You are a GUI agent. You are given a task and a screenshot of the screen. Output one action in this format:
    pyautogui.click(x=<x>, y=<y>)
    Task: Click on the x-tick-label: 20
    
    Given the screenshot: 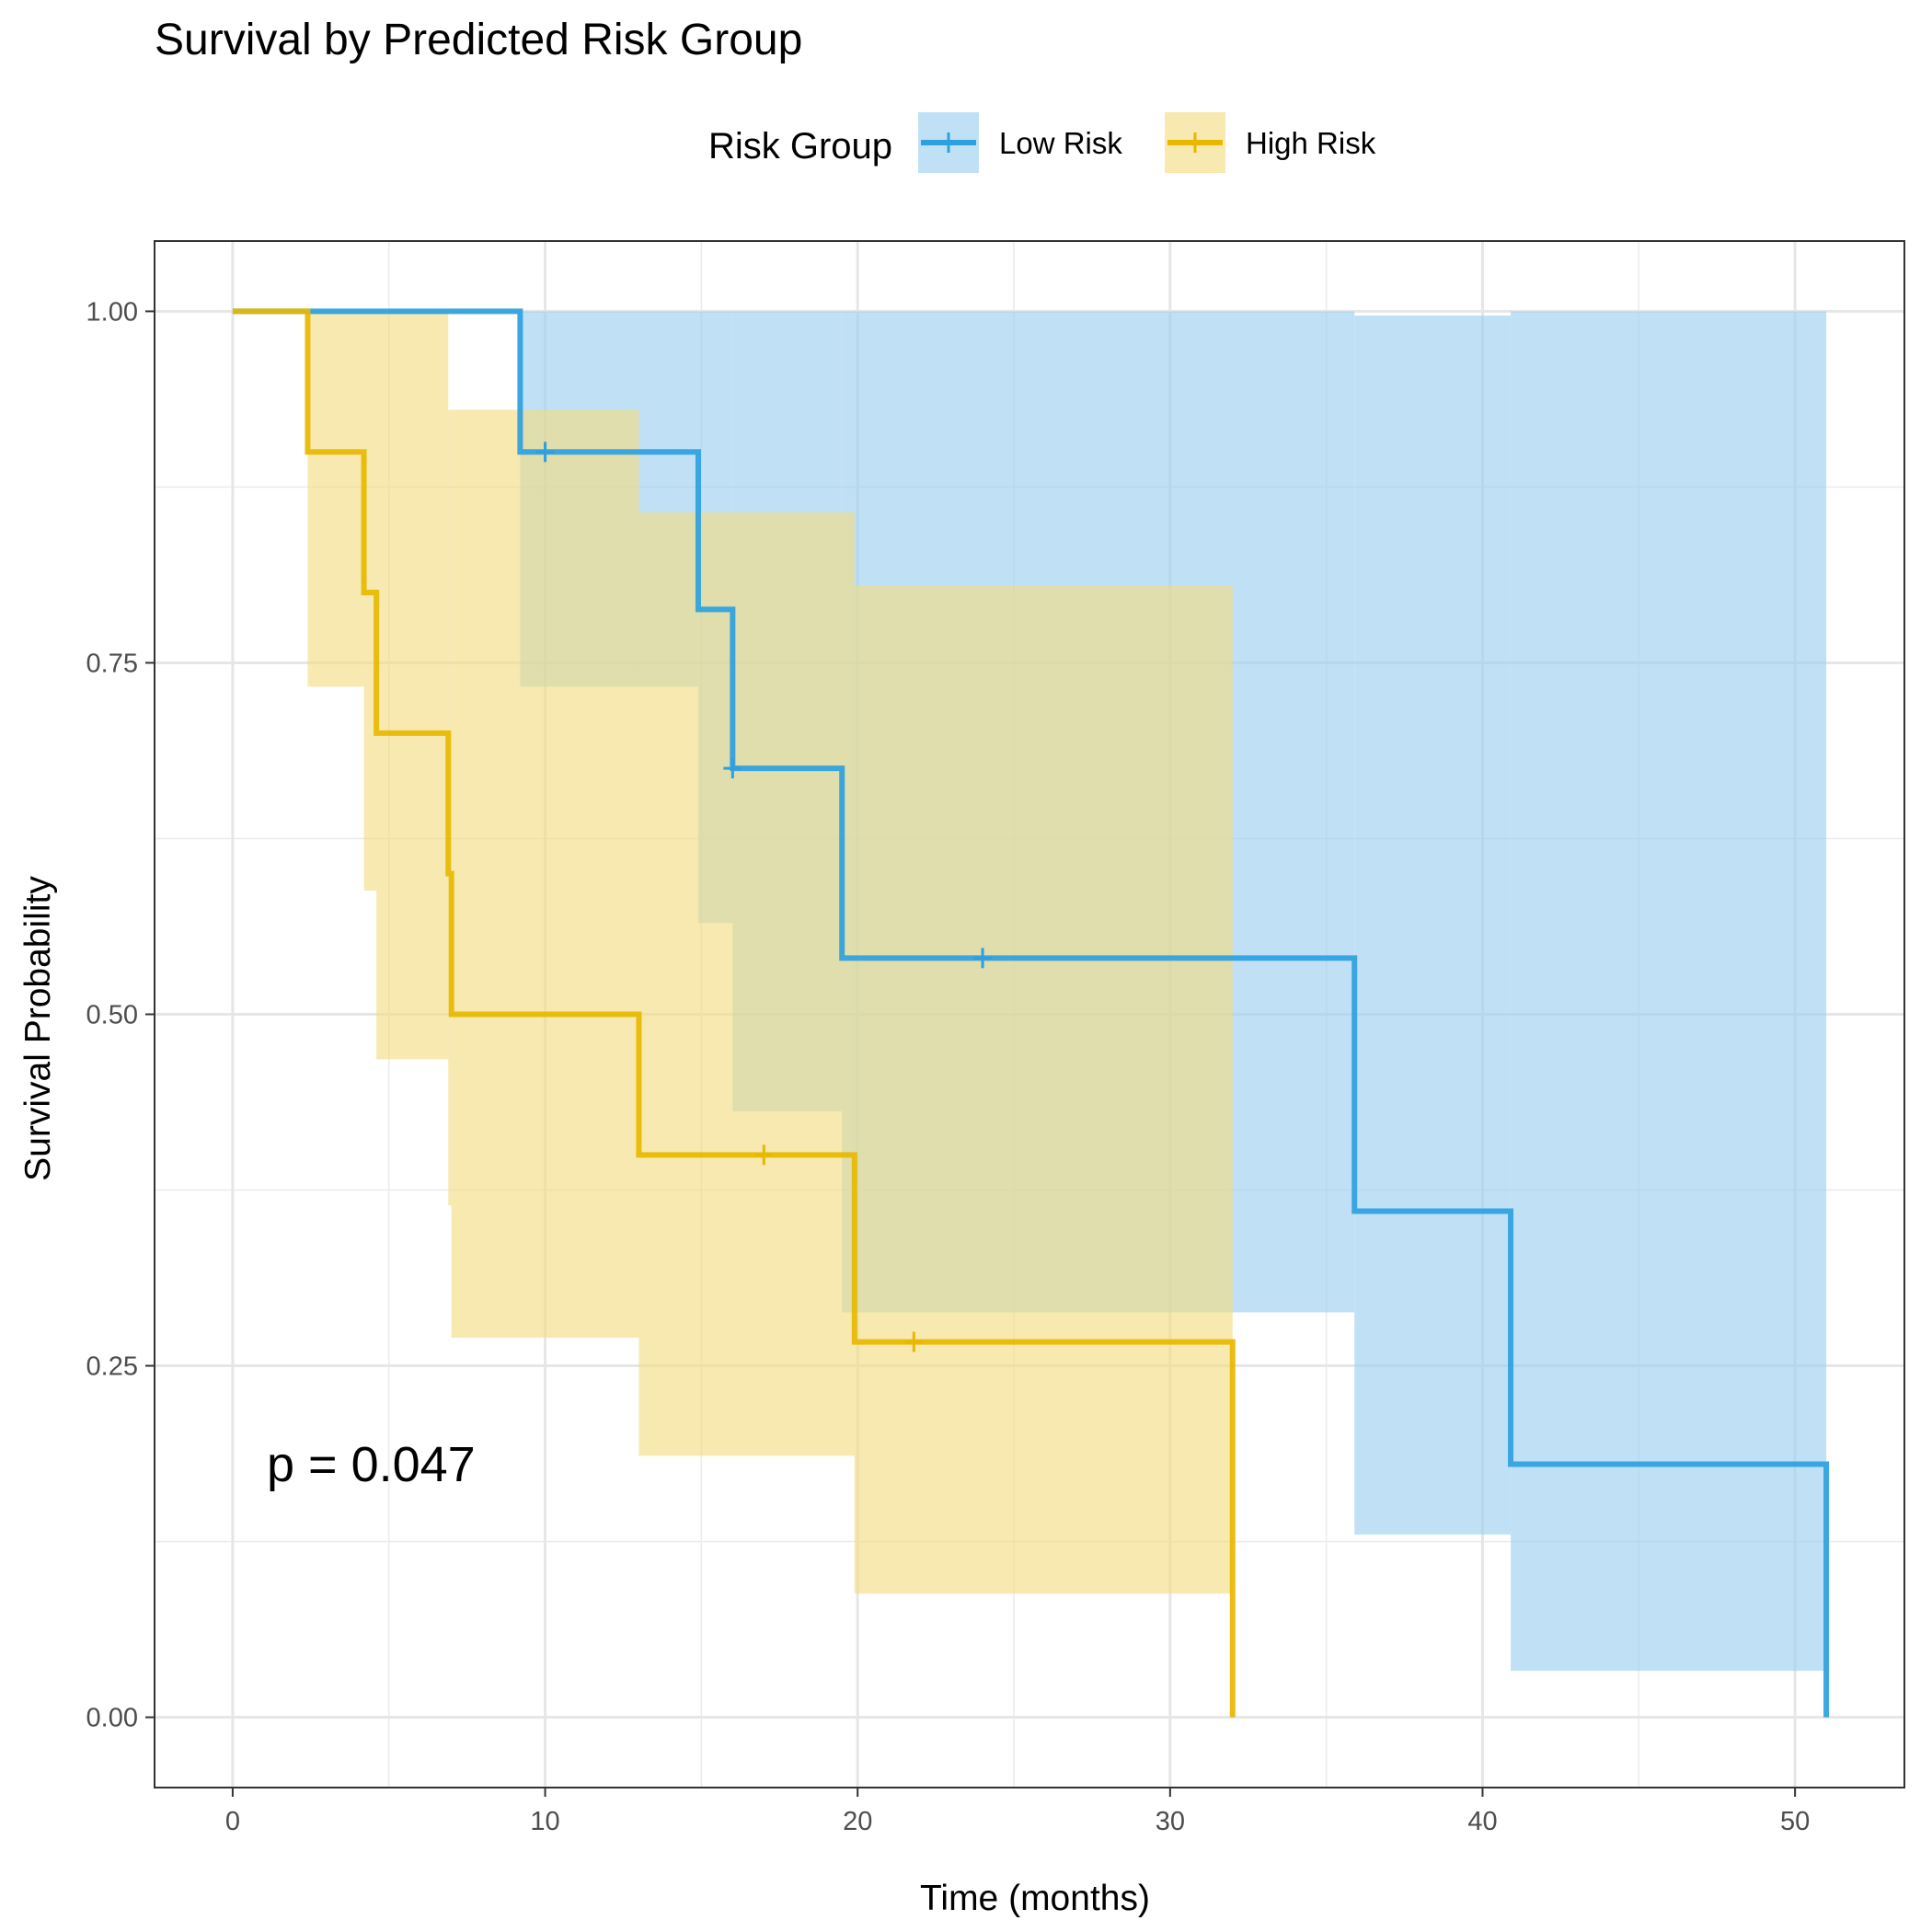 What is the action you would take?
    pyautogui.click(x=857, y=1821)
    